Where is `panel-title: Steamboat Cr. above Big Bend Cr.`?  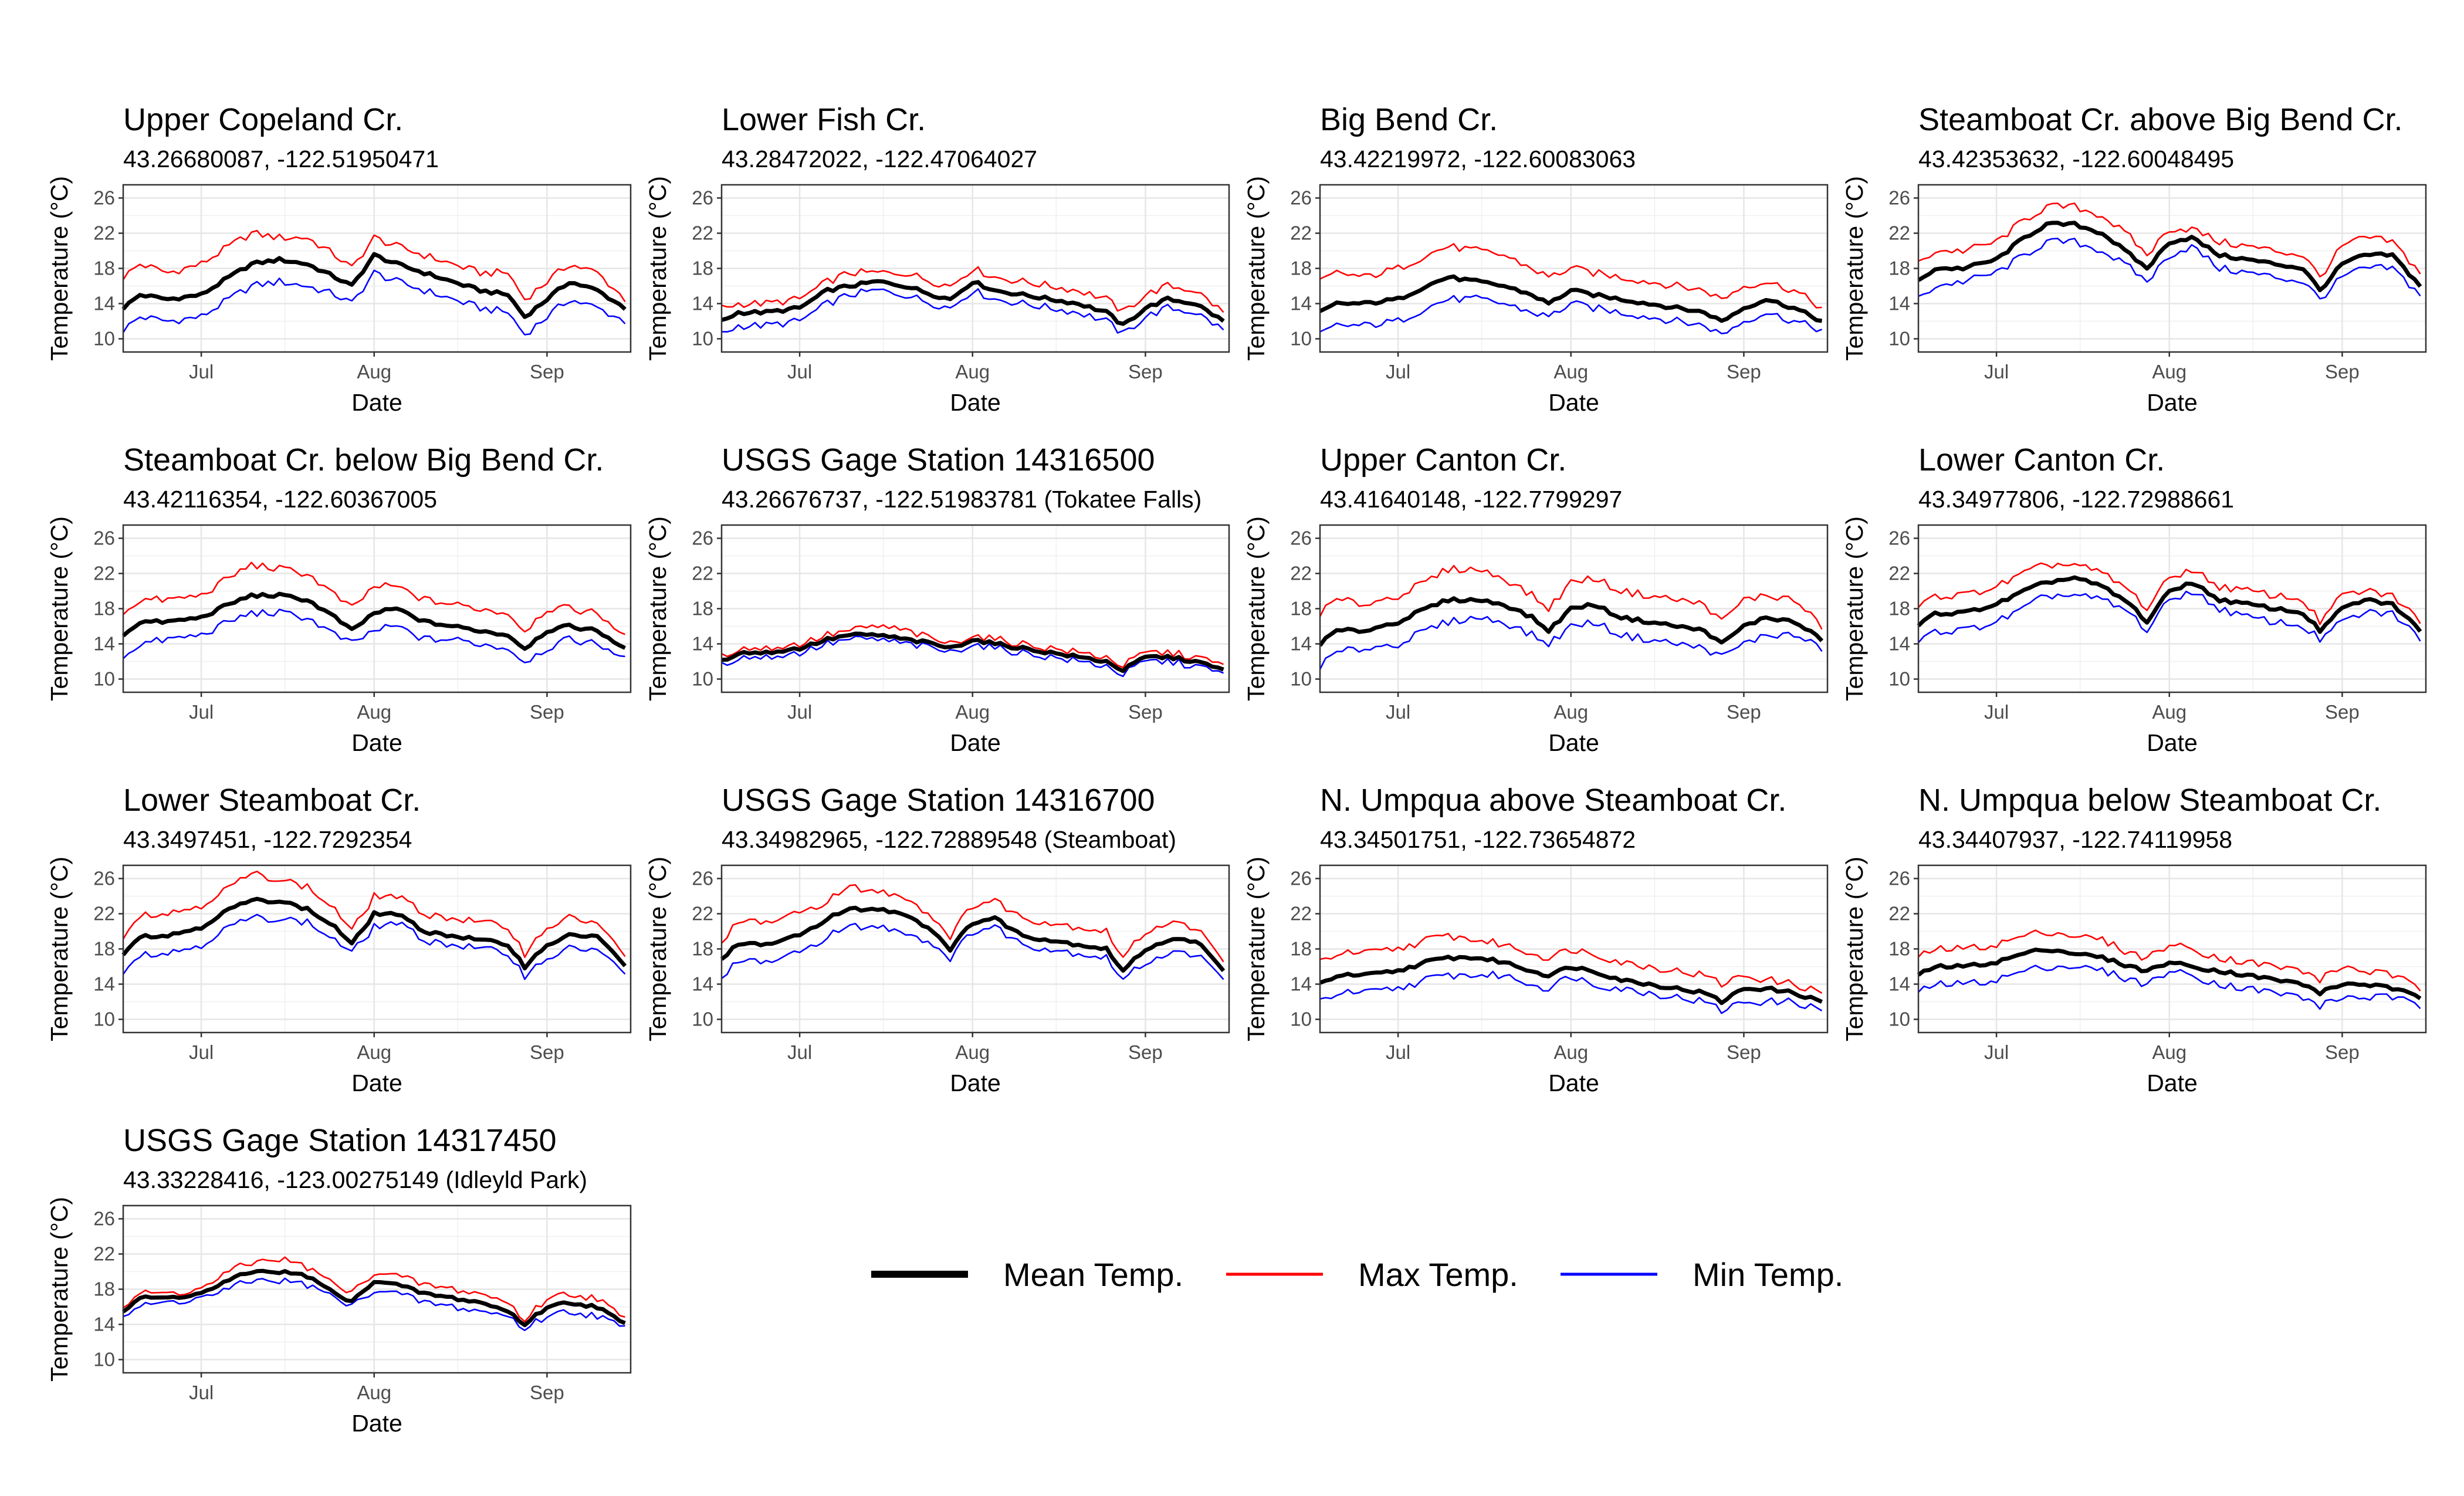 panel-title: Steamboat Cr. above Big Bend Cr. is located at coordinates (2160, 119).